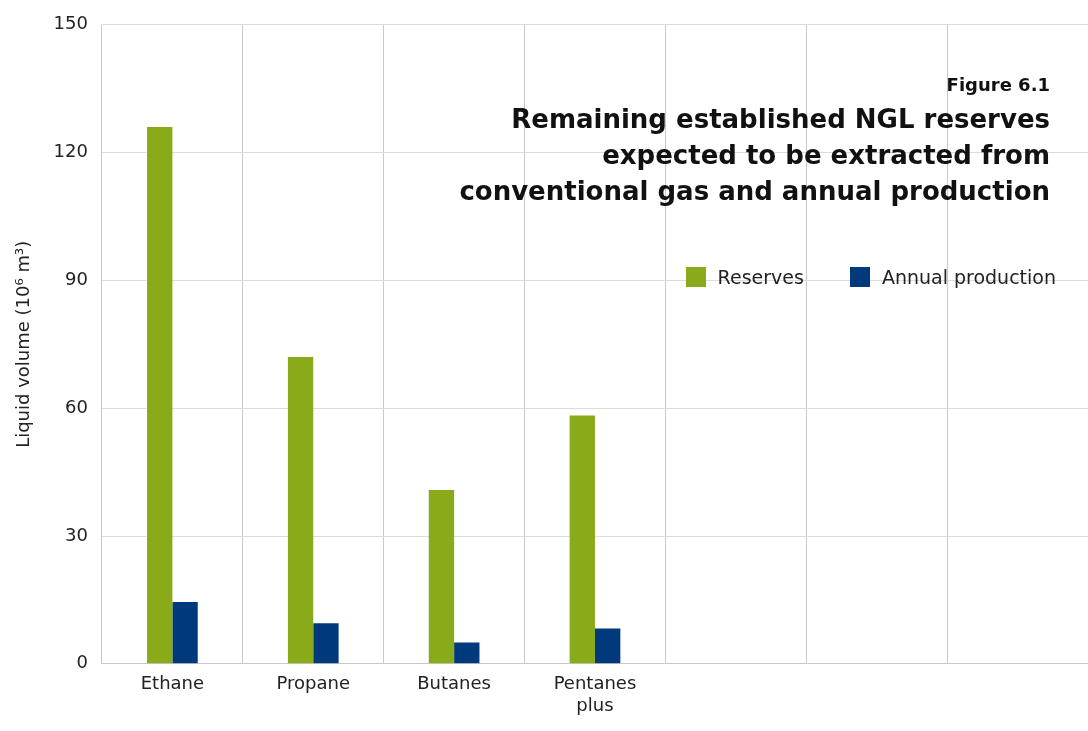 Image resolution: width=1088 pixels, height=731 pixels. What do you see at coordinates (70, 151) in the screenshot?
I see `y-tick-label: 120` at bounding box center [70, 151].